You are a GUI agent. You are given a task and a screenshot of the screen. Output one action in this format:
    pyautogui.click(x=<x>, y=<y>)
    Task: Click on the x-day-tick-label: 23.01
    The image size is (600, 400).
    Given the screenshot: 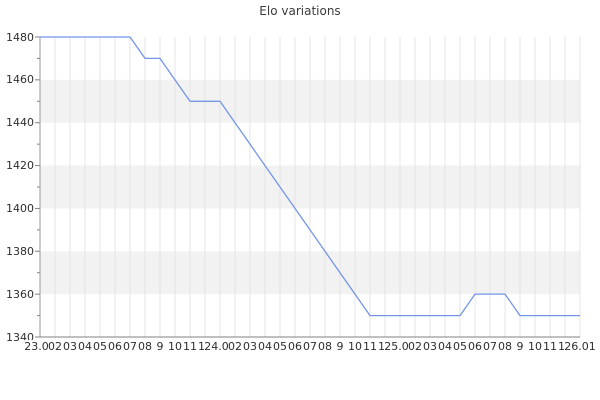 What is the action you would take?
    pyautogui.click(x=40, y=346)
    